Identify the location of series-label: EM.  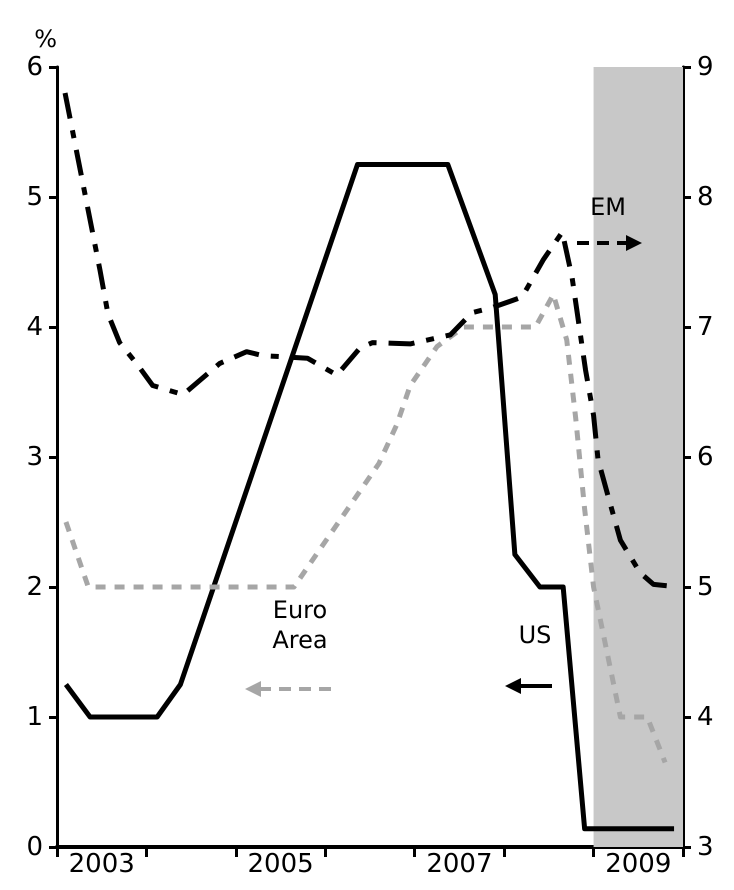
(608, 207).